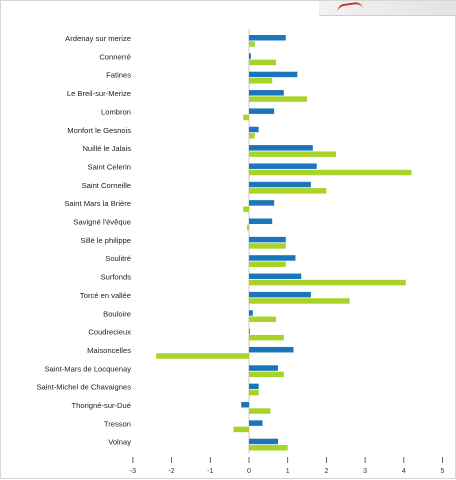  Describe the element at coordinates (326, 471) in the screenshot. I see `x-tick-label: 2` at that location.